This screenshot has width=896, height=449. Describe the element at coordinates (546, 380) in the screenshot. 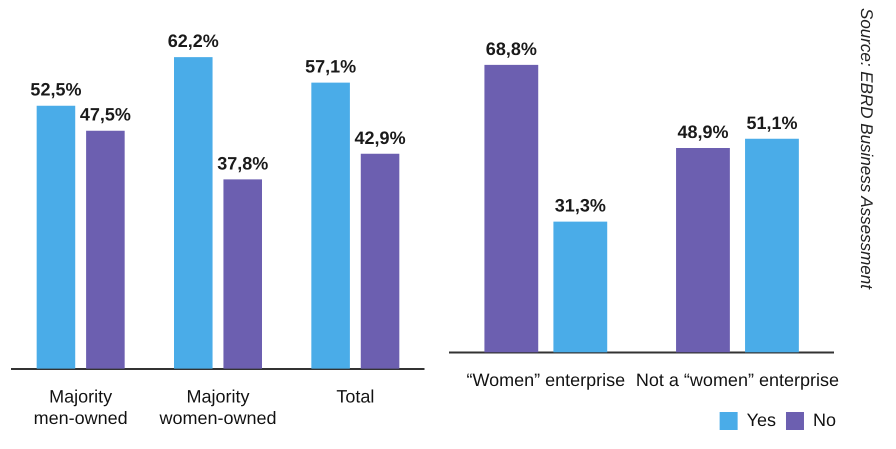

I see `x-tick-label: “Women” enterprise` at that location.